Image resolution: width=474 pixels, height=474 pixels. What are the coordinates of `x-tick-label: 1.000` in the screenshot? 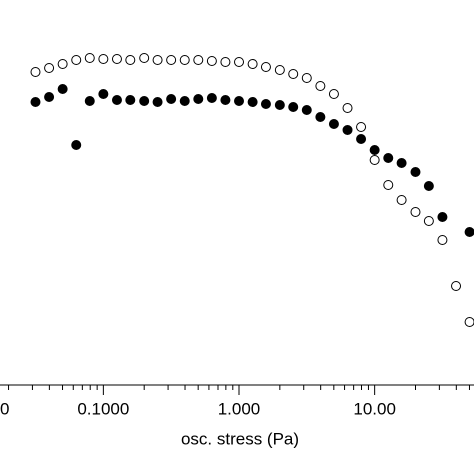 It's located at (239, 408).